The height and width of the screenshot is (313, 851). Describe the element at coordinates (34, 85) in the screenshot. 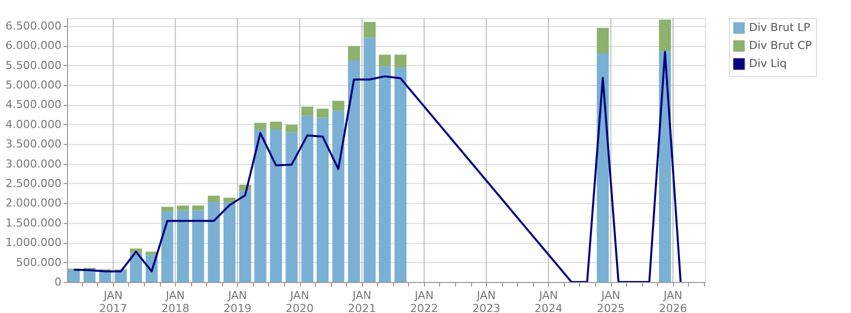

I see `y-tick-label: 5.000.000` at that location.